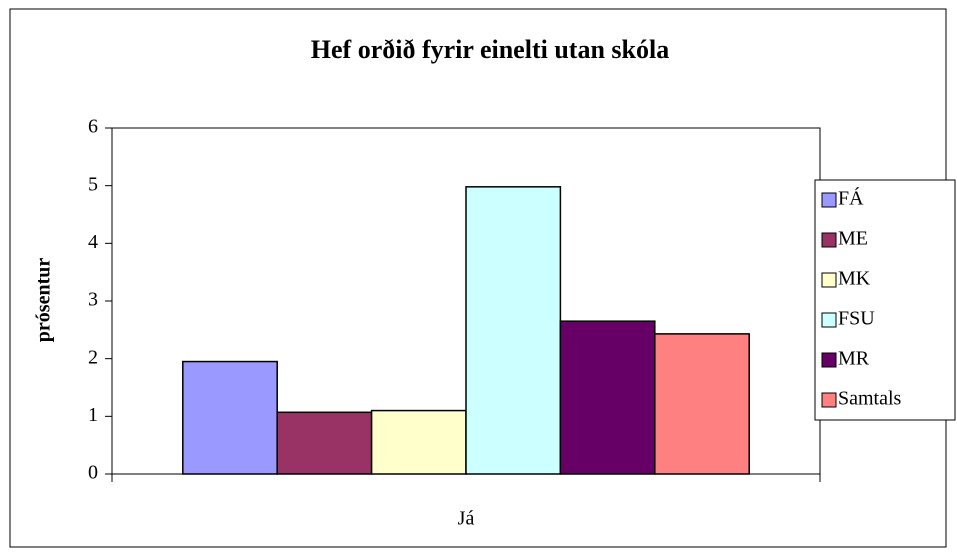 The image size is (957, 552). I want to click on legend-label: Samtals, so click(870, 399).